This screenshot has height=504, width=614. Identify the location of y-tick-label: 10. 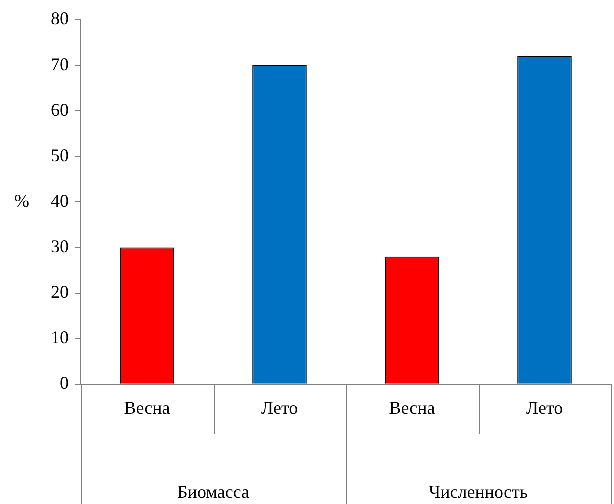
(60, 338).